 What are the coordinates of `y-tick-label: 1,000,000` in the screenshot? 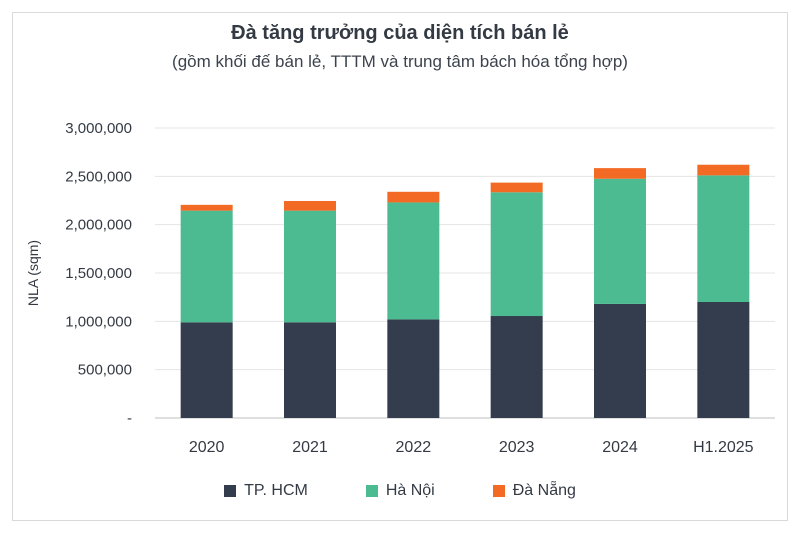 It's located at (98, 321).